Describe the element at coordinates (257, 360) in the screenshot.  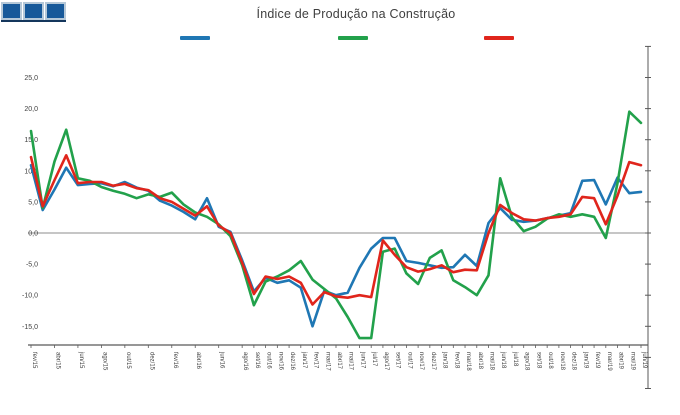
I see `x-axis-label: set/16` at that location.